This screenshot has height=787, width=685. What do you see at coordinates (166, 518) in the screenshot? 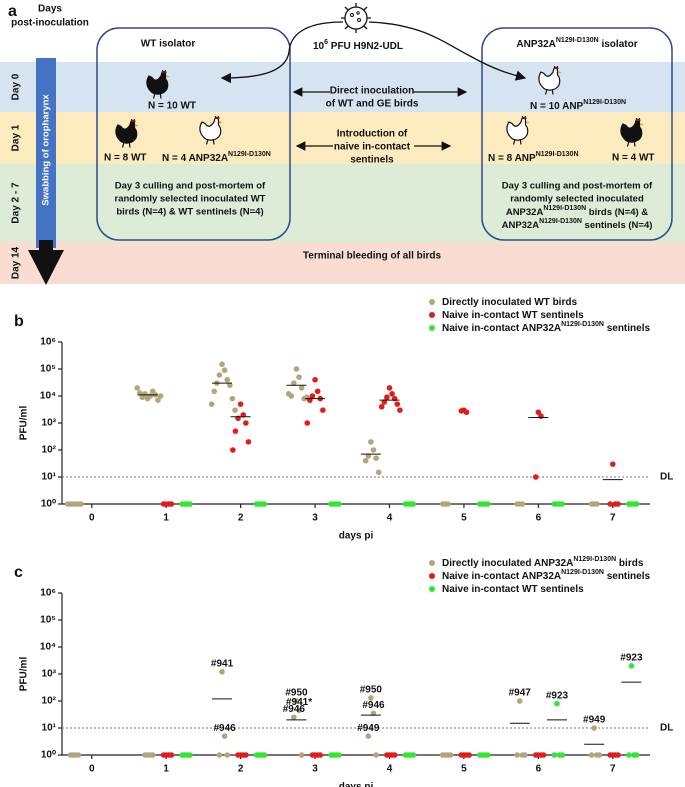
I see `x-tick-label: 1` at bounding box center [166, 518].